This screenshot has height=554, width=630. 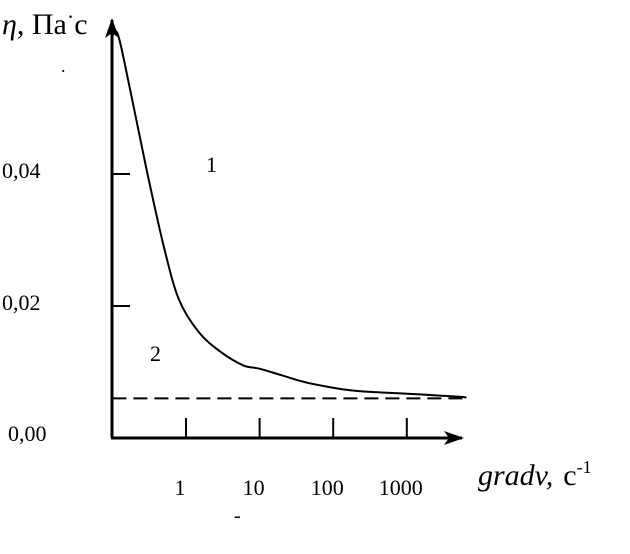 I want to click on x-axis-label-text: gradv,, so click(x=515, y=475).